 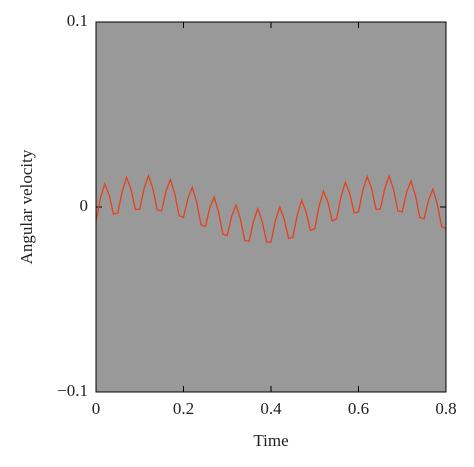 What do you see at coordinates (358, 408) in the screenshot?
I see `x-tick-label: 0.6` at bounding box center [358, 408].